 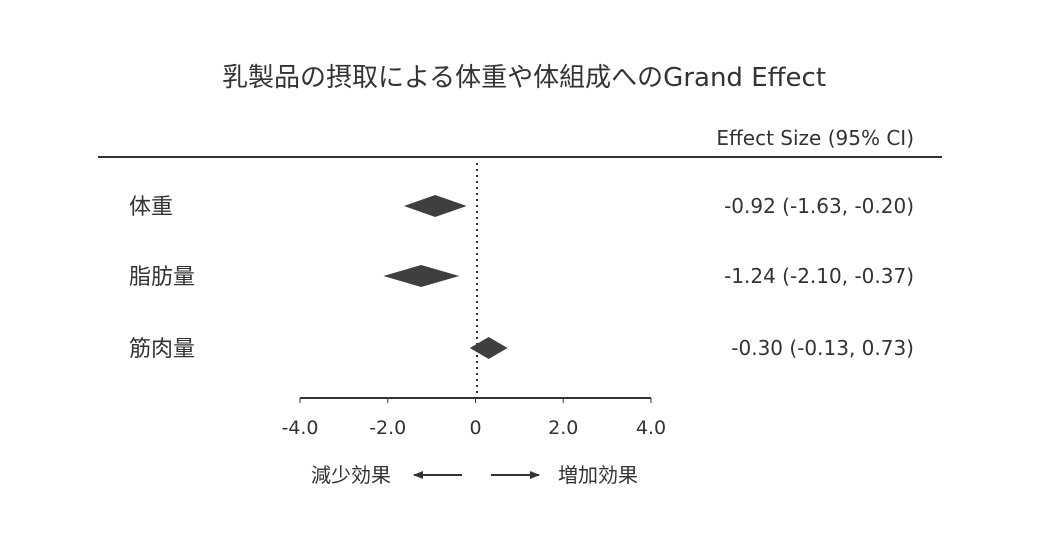 What do you see at coordinates (475, 428) in the screenshot?
I see `x-tick-label: 0` at bounding box center [475, 428].